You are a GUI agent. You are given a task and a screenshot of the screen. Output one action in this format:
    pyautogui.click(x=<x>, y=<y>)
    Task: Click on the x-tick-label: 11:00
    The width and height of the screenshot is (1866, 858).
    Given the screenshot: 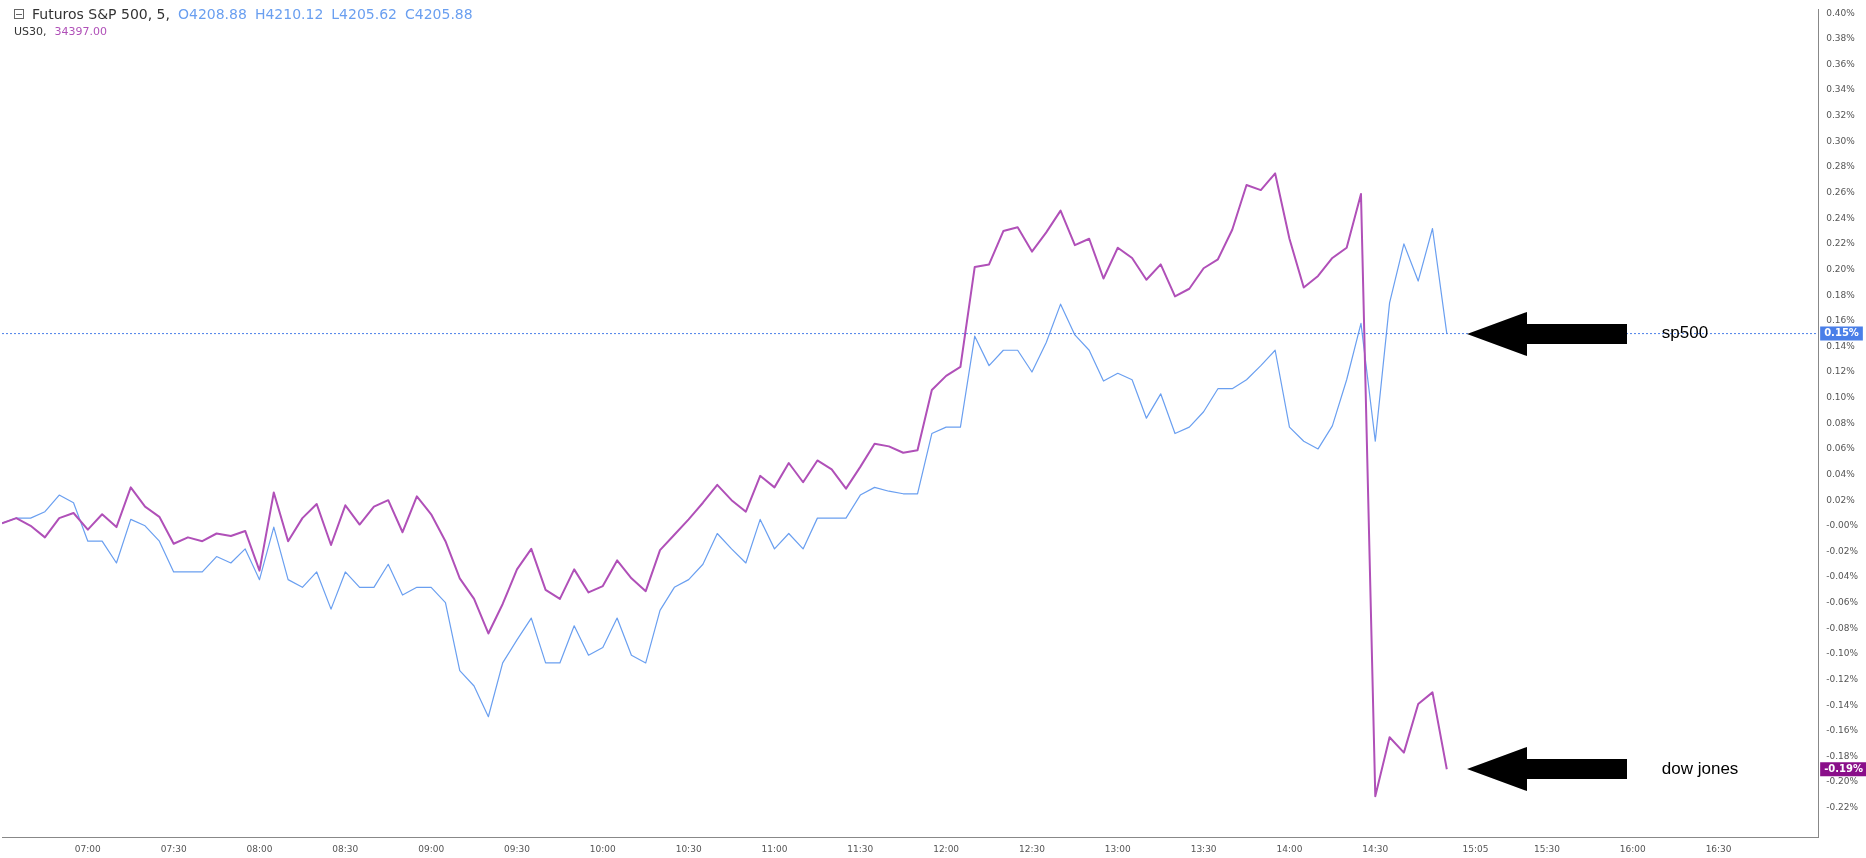 What is the action you would take?
    pyautogui.click(x=774, y=848)
    